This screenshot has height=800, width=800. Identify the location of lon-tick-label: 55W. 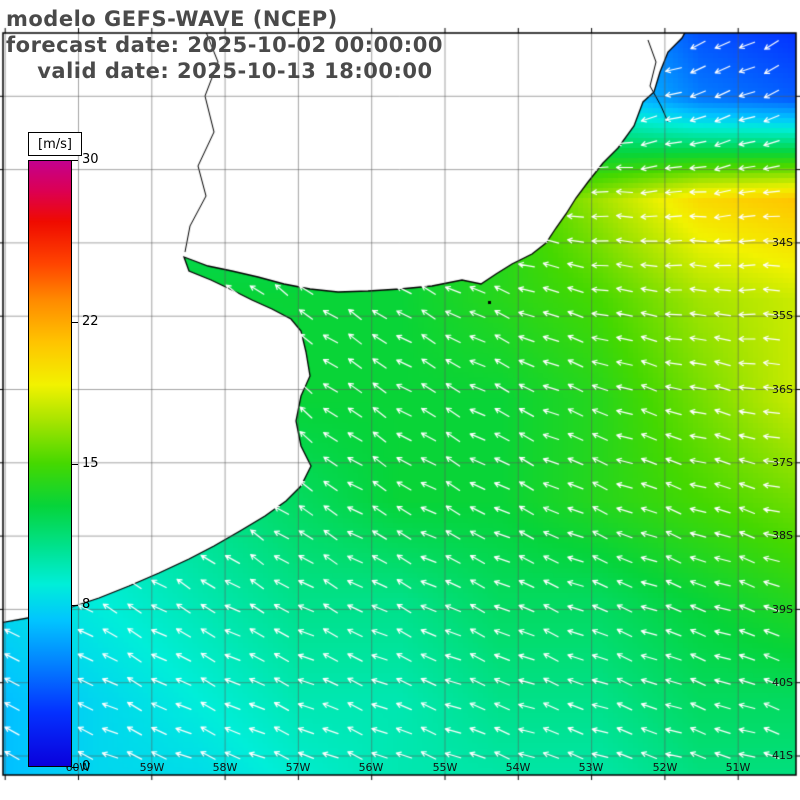
(445, 767).